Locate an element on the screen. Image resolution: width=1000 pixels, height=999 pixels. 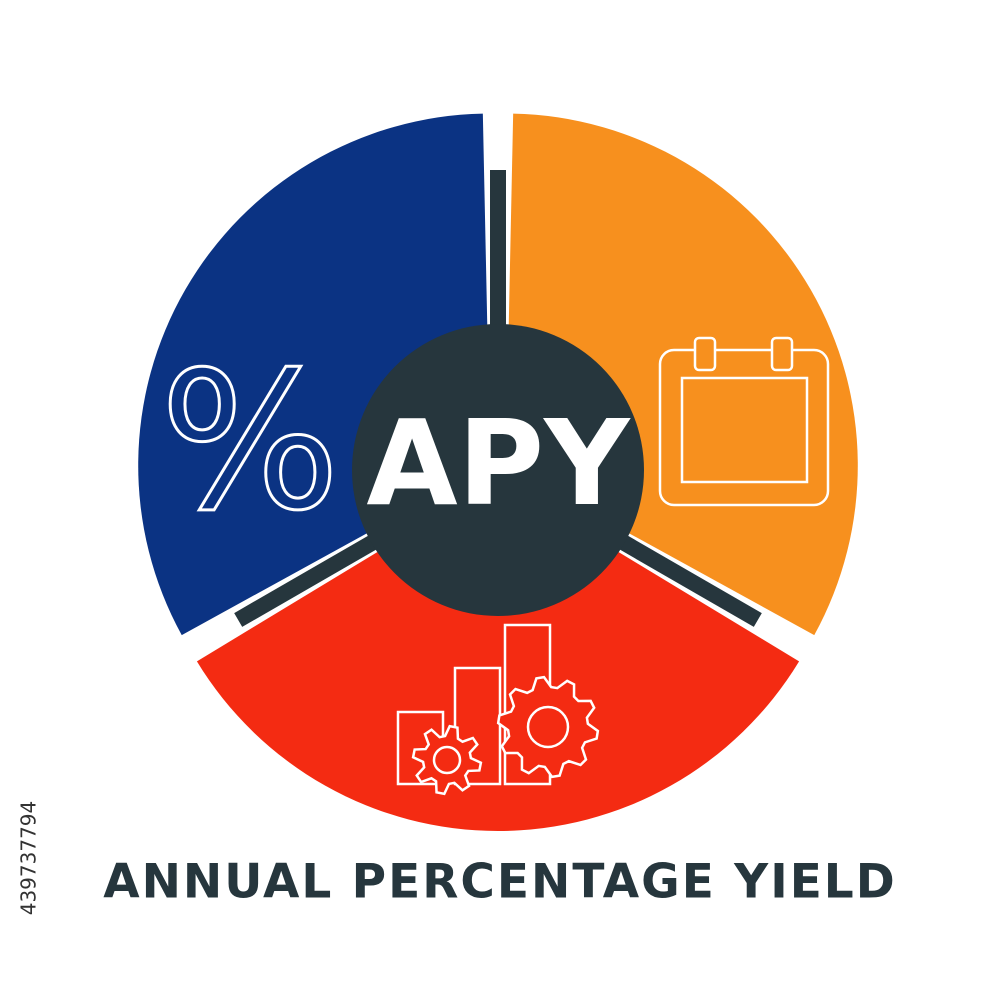
growth-icon is located at coordinates (498, 709).